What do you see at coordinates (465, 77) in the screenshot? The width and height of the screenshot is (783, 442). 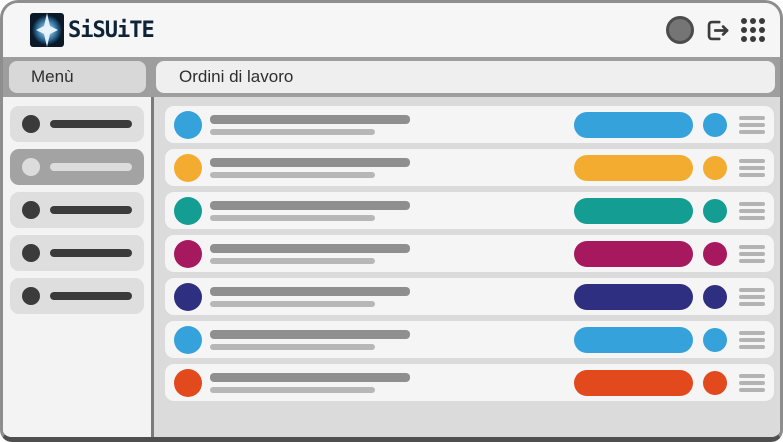 I see `page-title: Ordini di lavoro` at bounding box center [465, 77].